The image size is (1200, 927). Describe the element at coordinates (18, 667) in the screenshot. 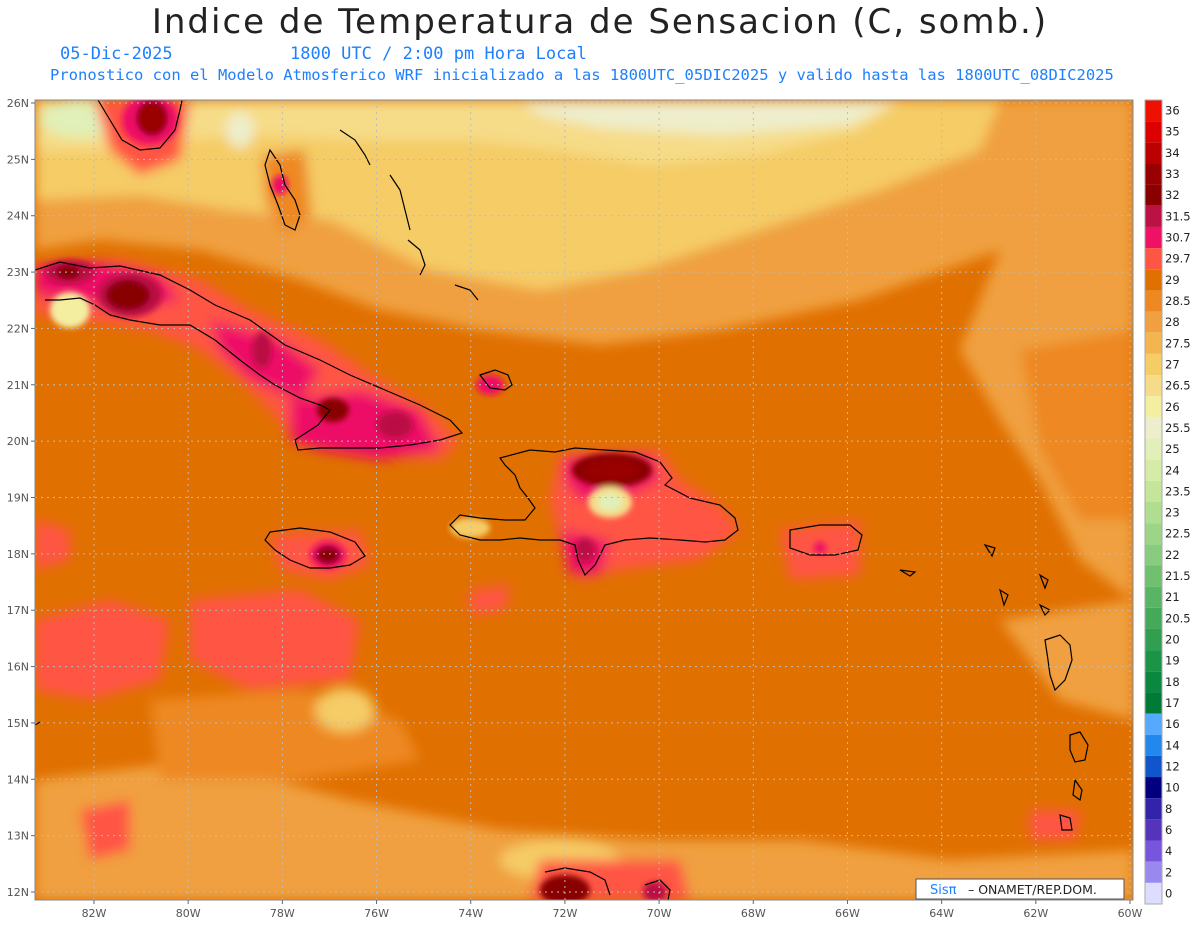

I see `lat-tick-label: 16N` at that location.